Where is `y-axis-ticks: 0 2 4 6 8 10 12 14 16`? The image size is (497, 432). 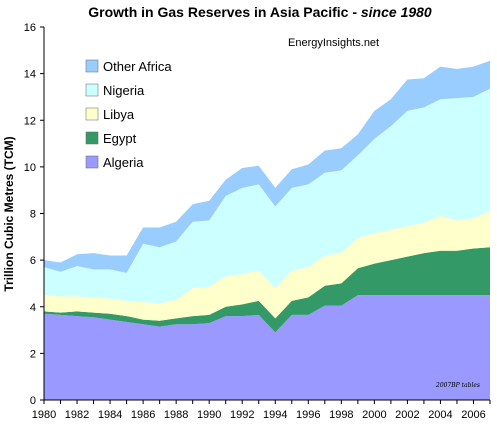
y-axis-ticks: 0 2 4 6 8 10 12 14 16 is located at coordinates (34, 214).